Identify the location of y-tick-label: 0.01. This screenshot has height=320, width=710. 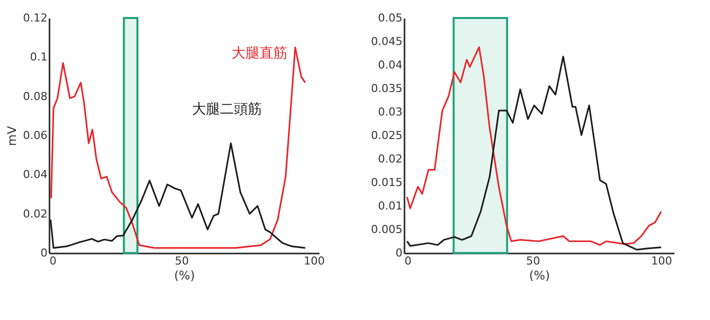
(390, 206).